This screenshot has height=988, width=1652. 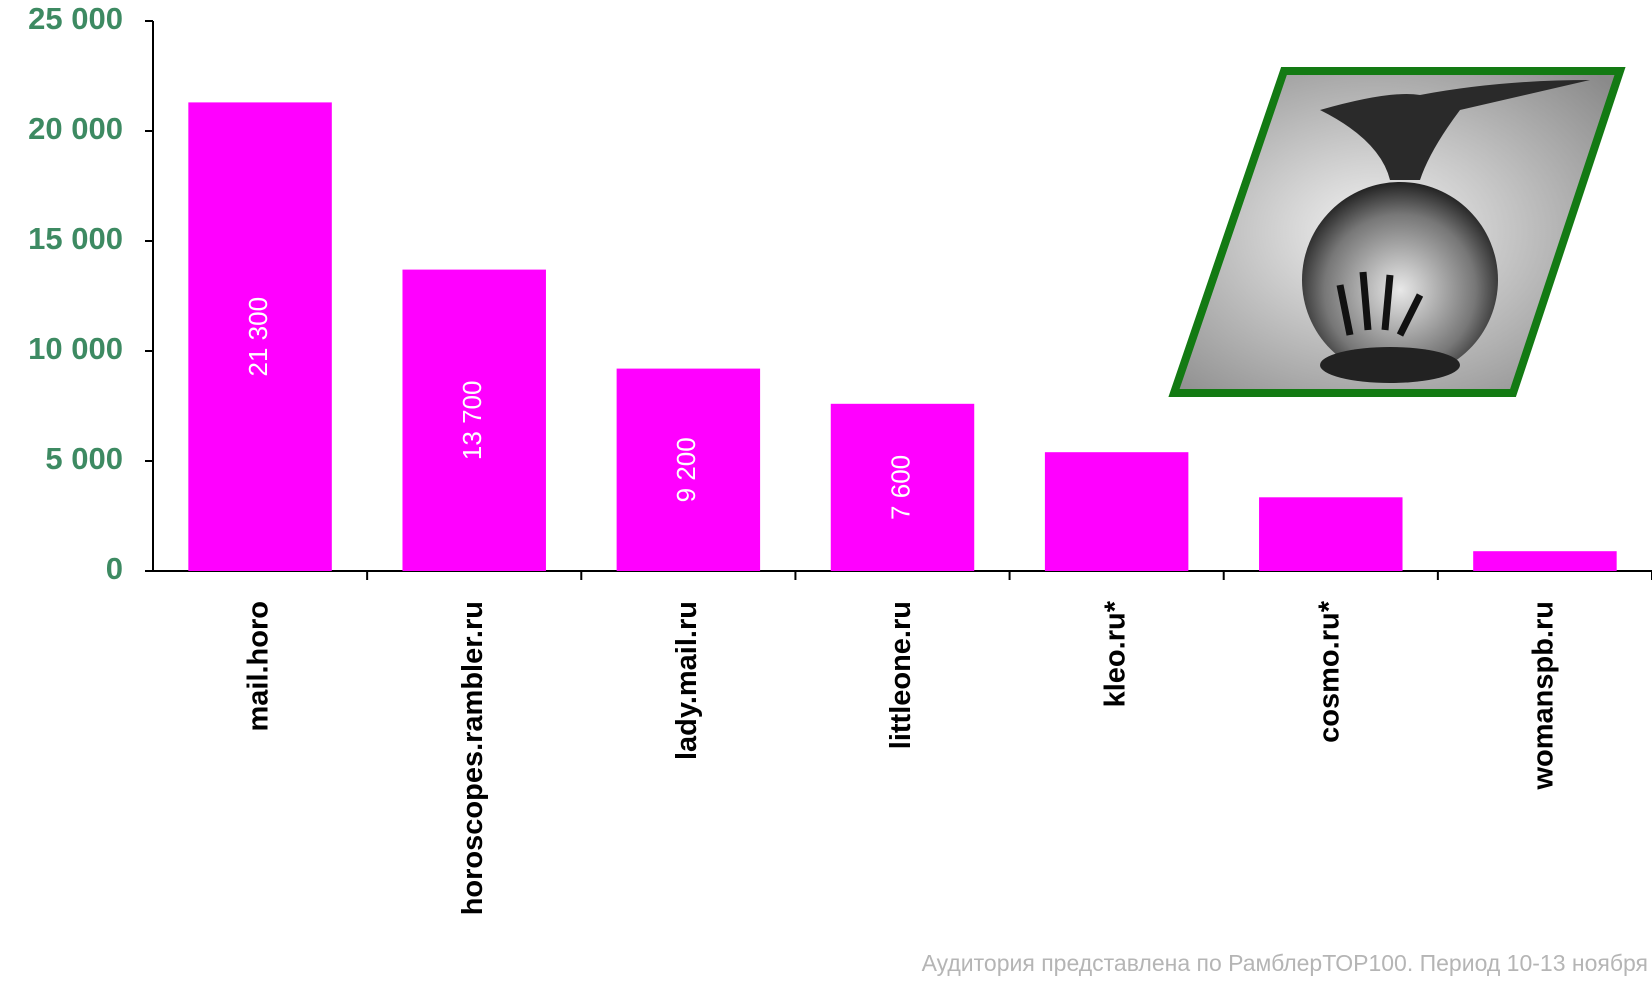 What do you see at coordinates (75, 128) in the screenshot?
I see `y-tick-label: 20 000` at bounding box center [75, 128].